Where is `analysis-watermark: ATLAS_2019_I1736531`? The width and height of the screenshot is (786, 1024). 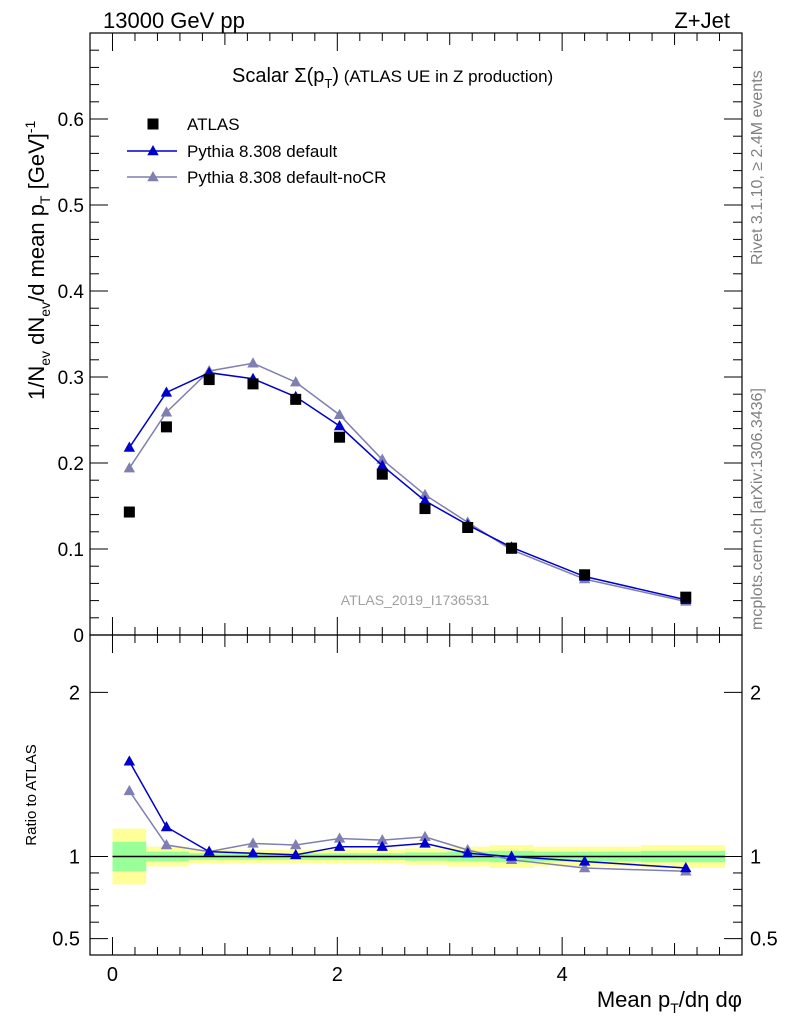 analysis-watermark: ATLAS_2019_I1736531 is located at coordinates (415, 600).